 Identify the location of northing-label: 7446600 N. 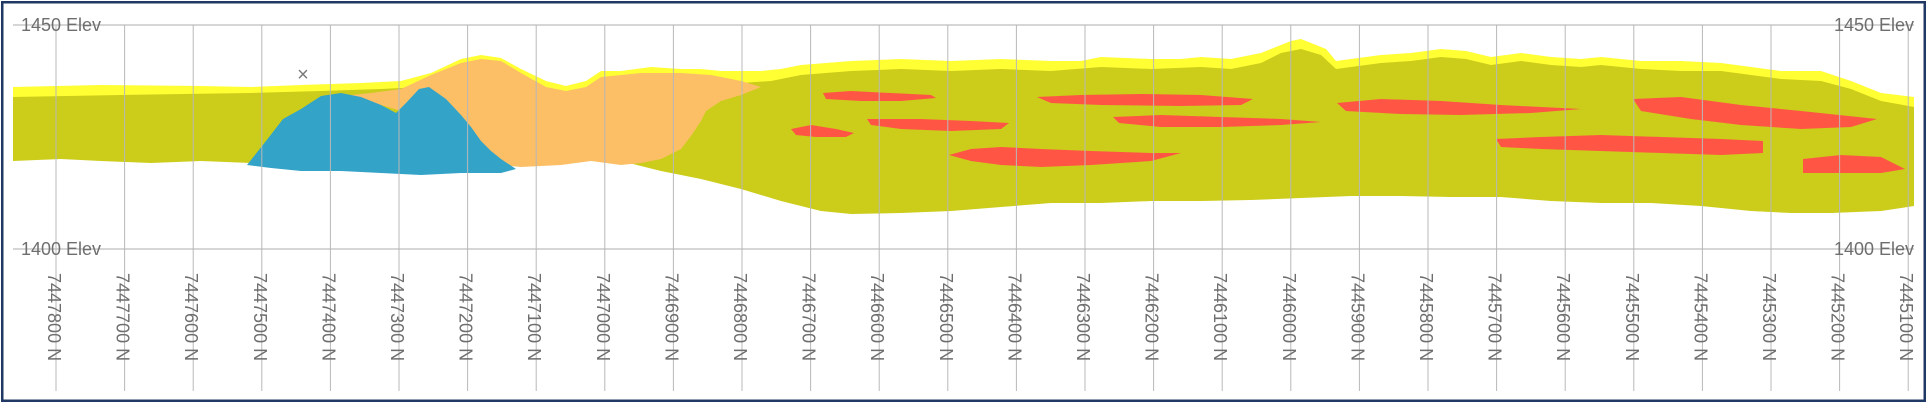
(877, 317).